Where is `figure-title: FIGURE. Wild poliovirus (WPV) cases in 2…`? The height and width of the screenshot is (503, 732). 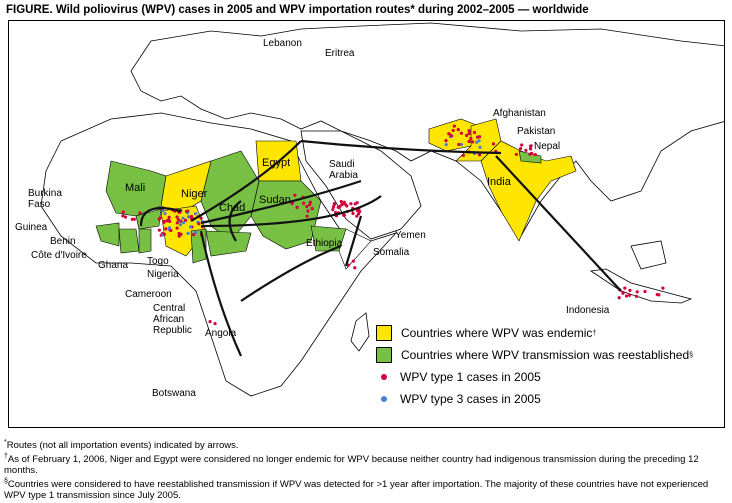
figure-title: FIGURE. Wild poliovirus (WPV) cases in 2… is located at coordinates (297, 10).